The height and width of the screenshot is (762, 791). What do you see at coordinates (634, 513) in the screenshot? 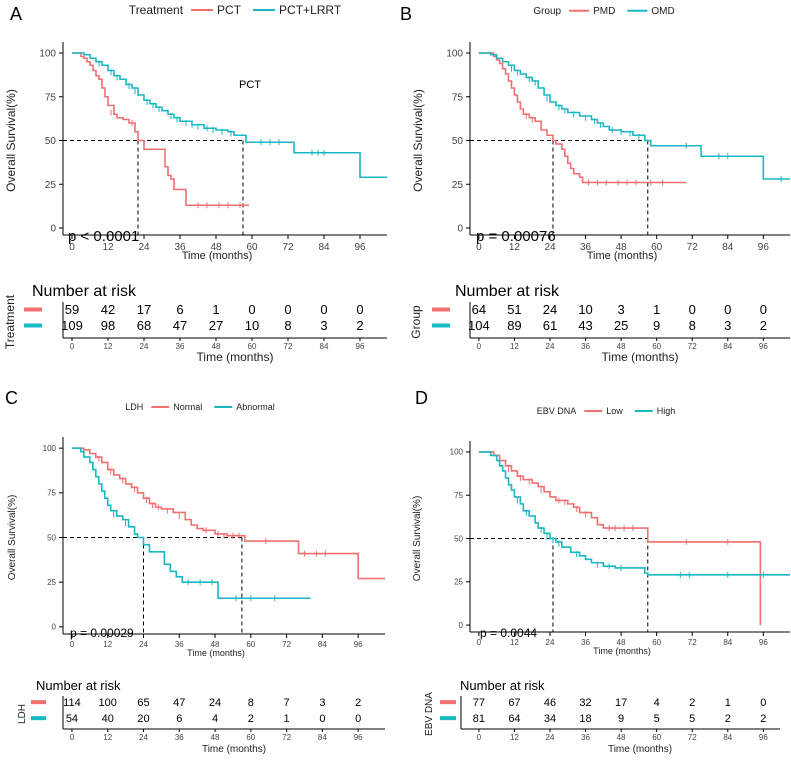
I see `curve-high` at bounding box center [634, 513].